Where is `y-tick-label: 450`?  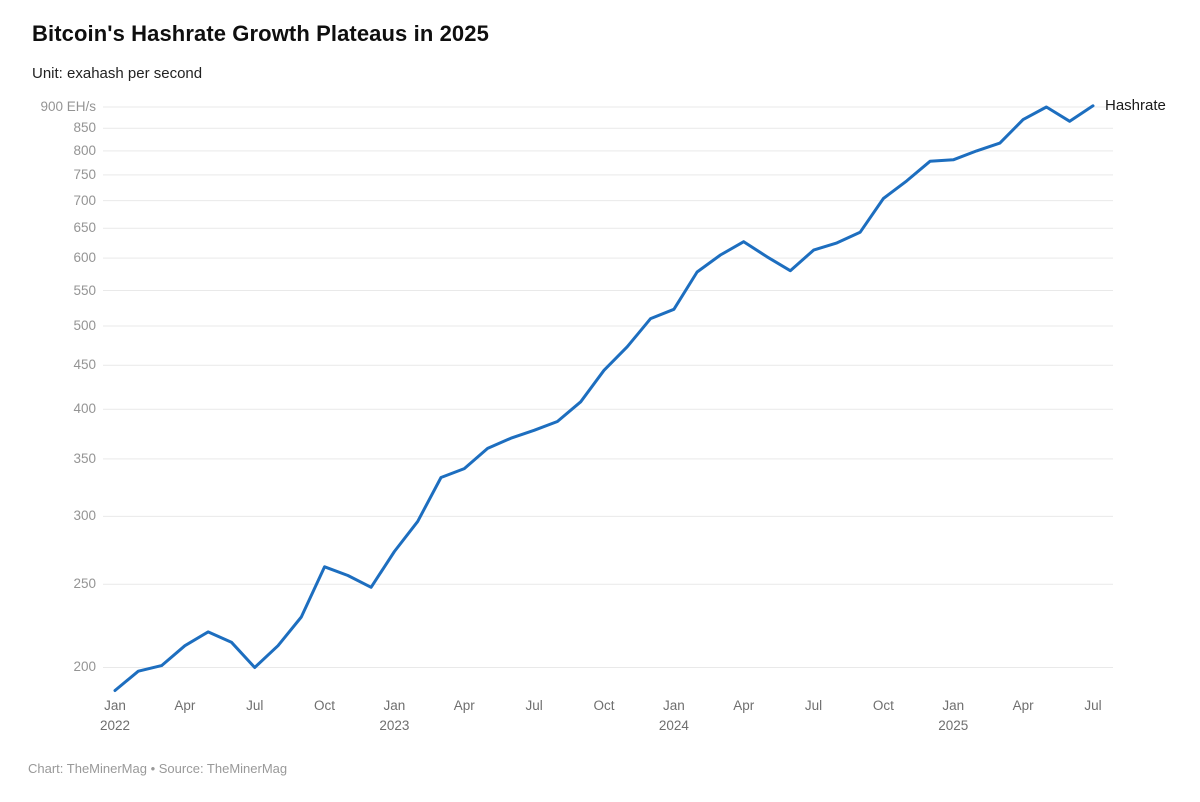 y-tick-label: 450 is located at coordinates (84, 365).